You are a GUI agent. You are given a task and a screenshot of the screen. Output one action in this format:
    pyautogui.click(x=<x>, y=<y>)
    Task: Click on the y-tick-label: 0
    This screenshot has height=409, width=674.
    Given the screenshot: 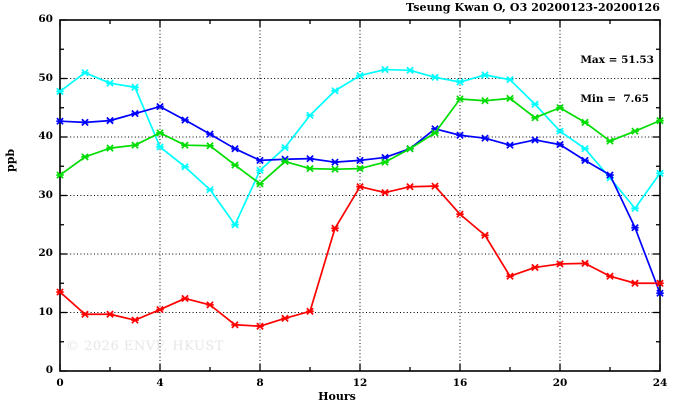 What is the action you would take?
    pyautogui.click(x=49, y=370)
    